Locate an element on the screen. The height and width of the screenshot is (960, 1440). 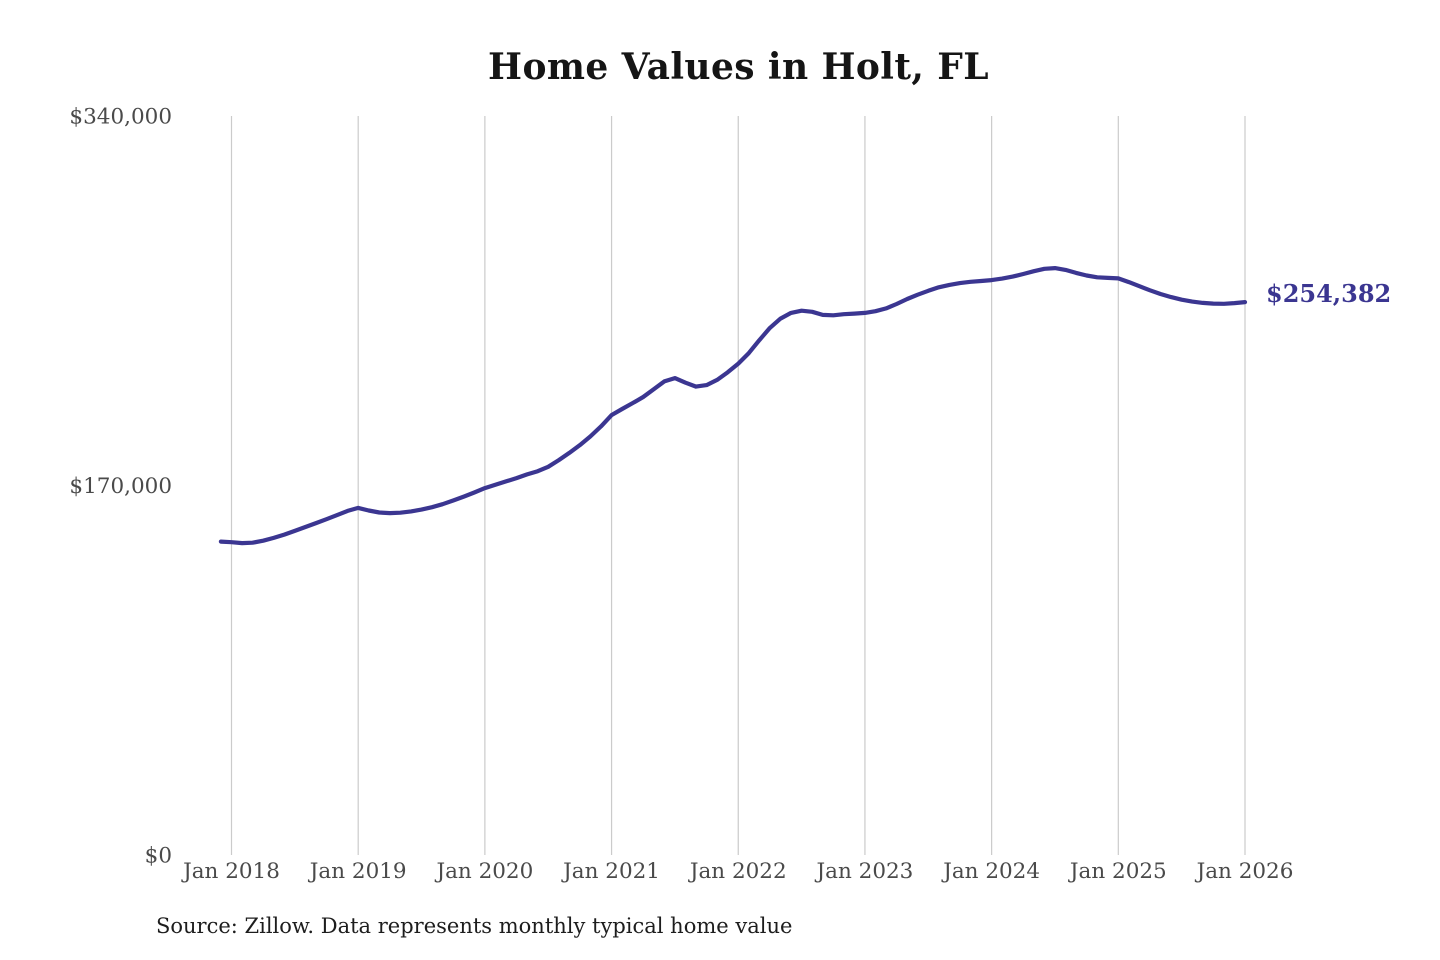
y-axis-tick-label: $340,000 is located at coordinates (120, 117).